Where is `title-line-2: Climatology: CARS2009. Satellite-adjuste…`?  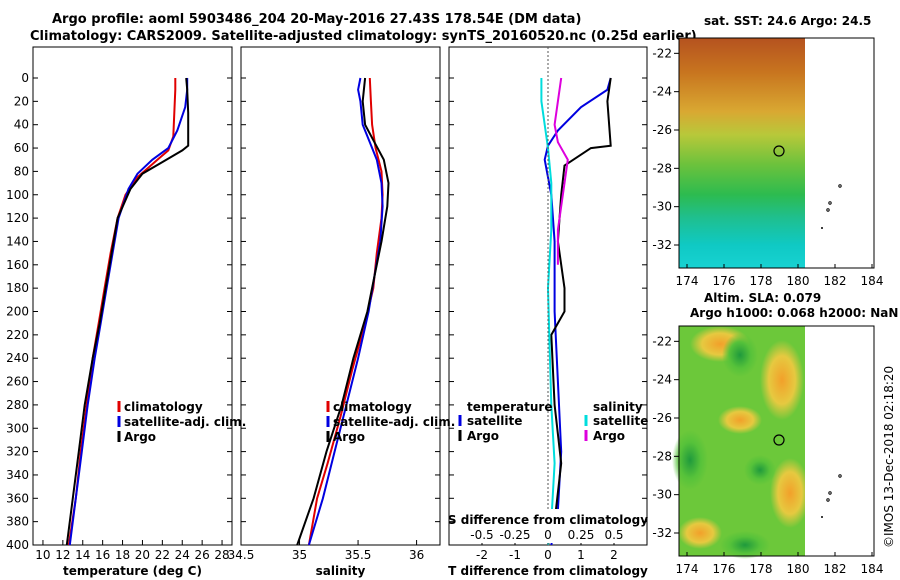
title-line-2: Climatology: CARS2009. Satellite-adjuste… is located at coordinates (363, 36).